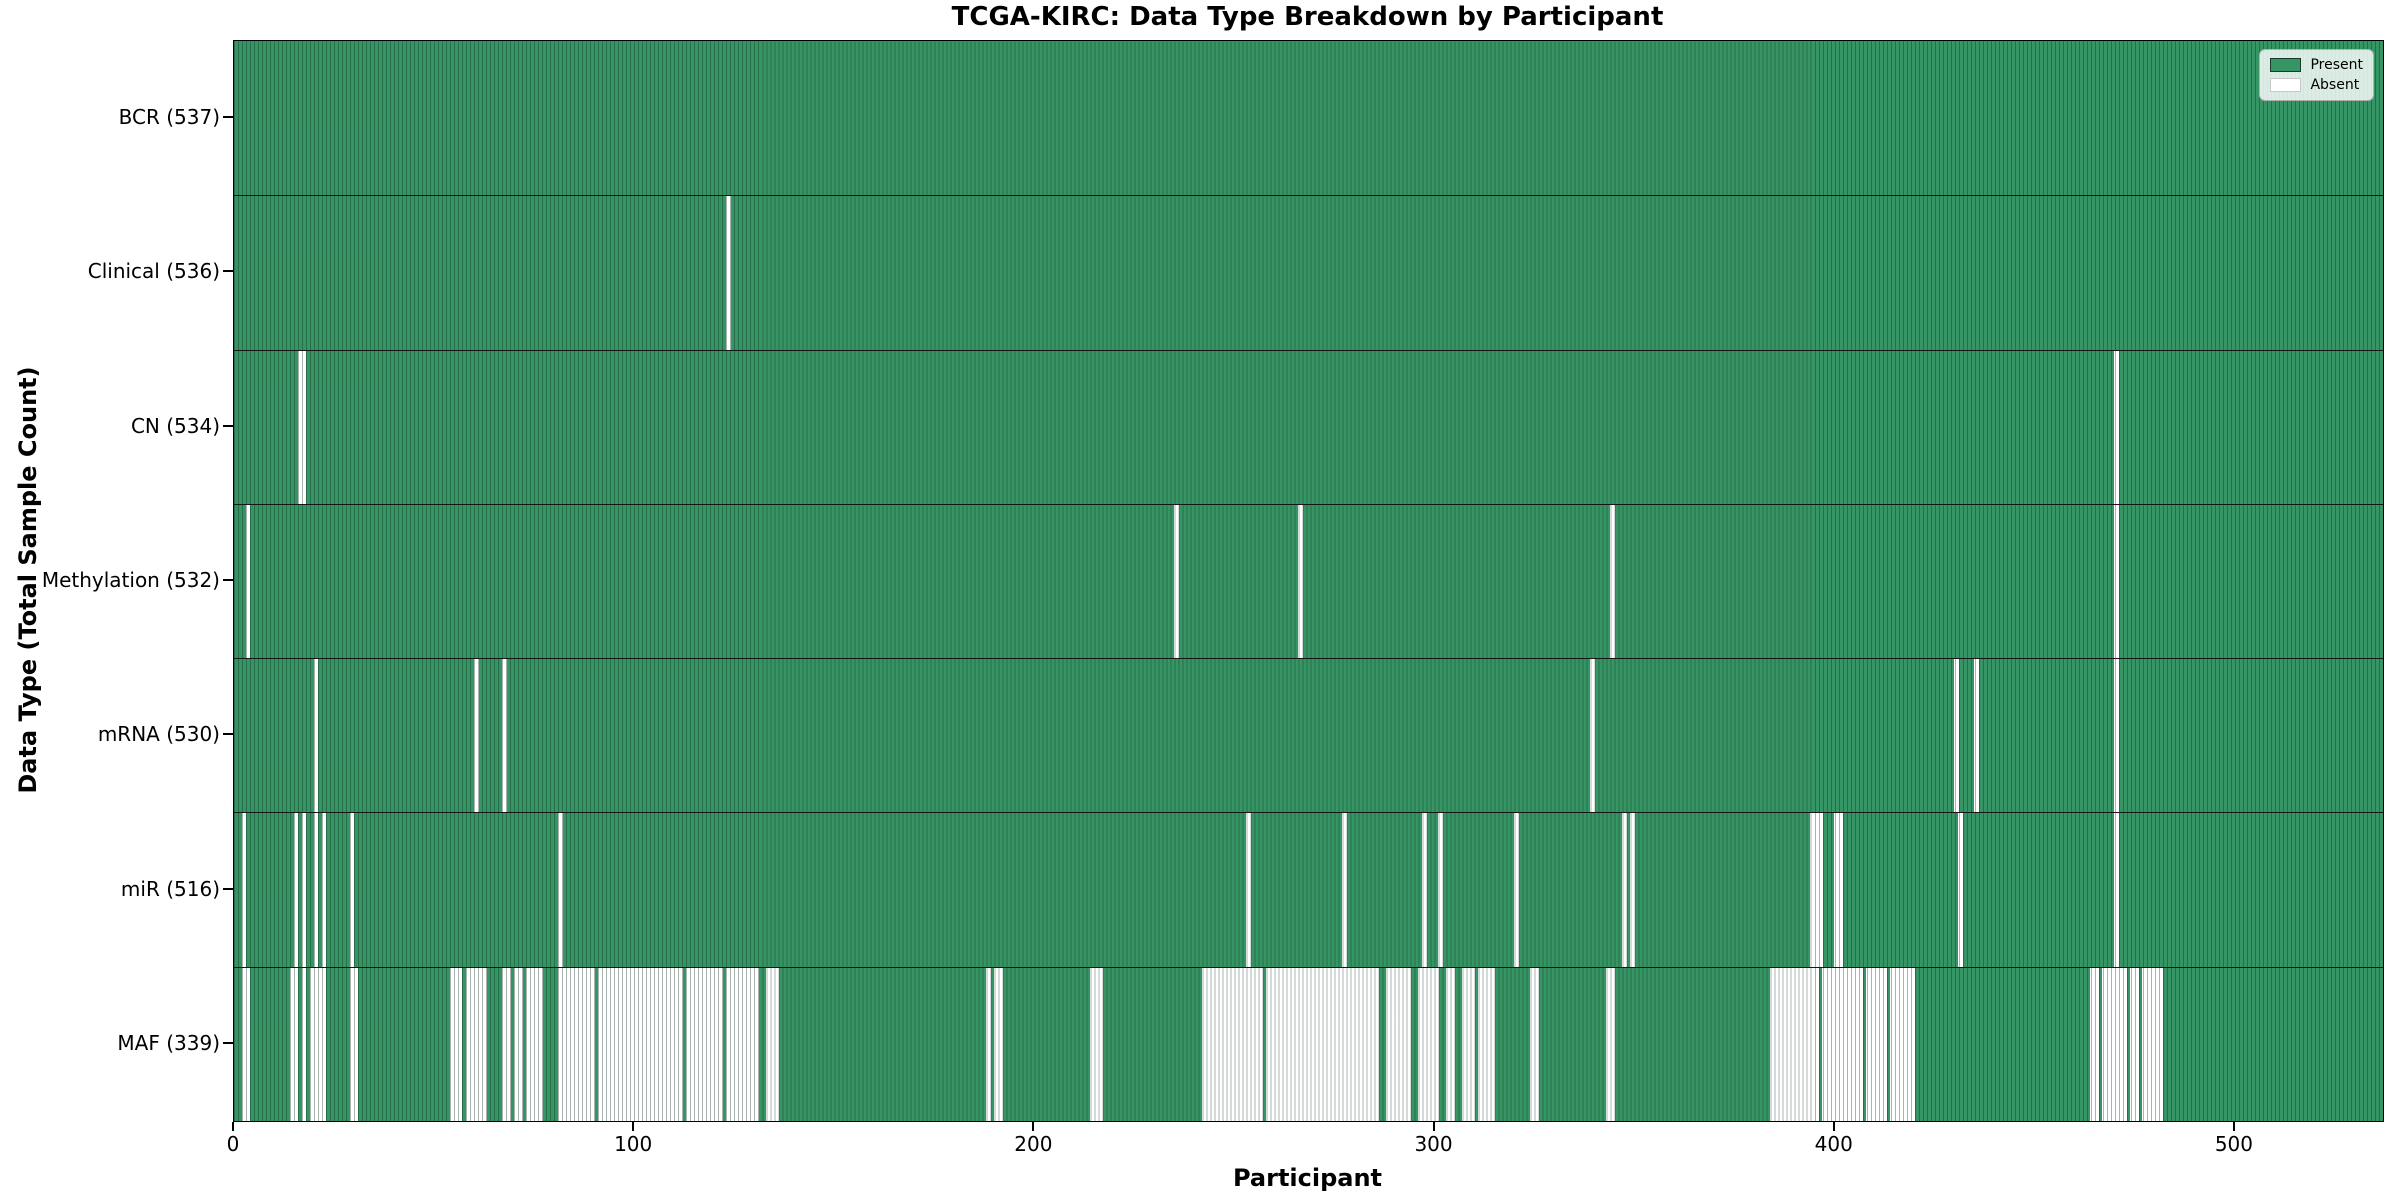 This screenshot has height=1200, width=2400. I want to click on y-tick-label-mir: miR (516), so click(170, 888).